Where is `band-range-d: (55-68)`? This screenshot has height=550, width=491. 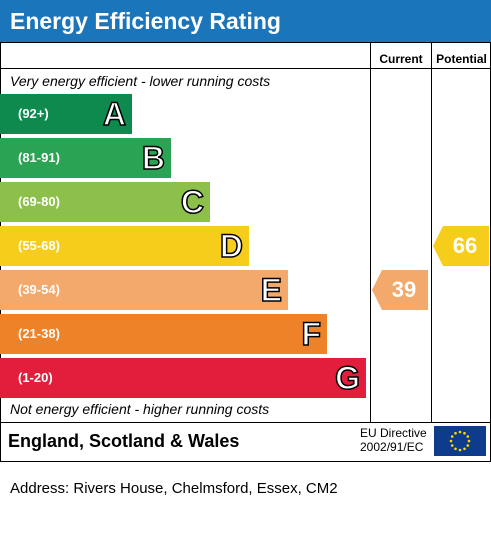
band-range-d: (55-68) is located at coordinates (39, 245).